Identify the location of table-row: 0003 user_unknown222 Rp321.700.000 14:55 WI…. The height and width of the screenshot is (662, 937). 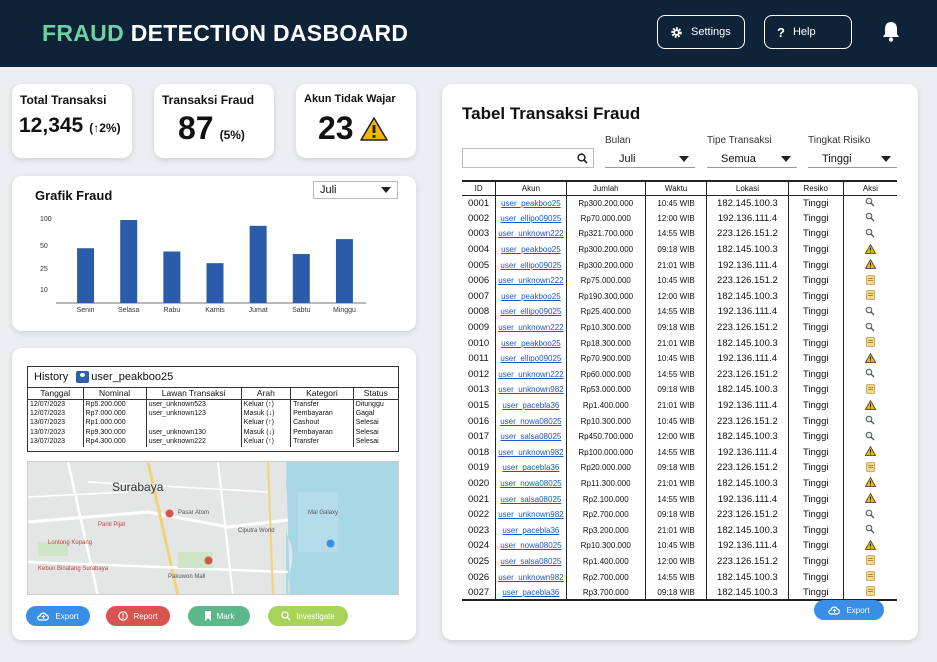
(679, 234).